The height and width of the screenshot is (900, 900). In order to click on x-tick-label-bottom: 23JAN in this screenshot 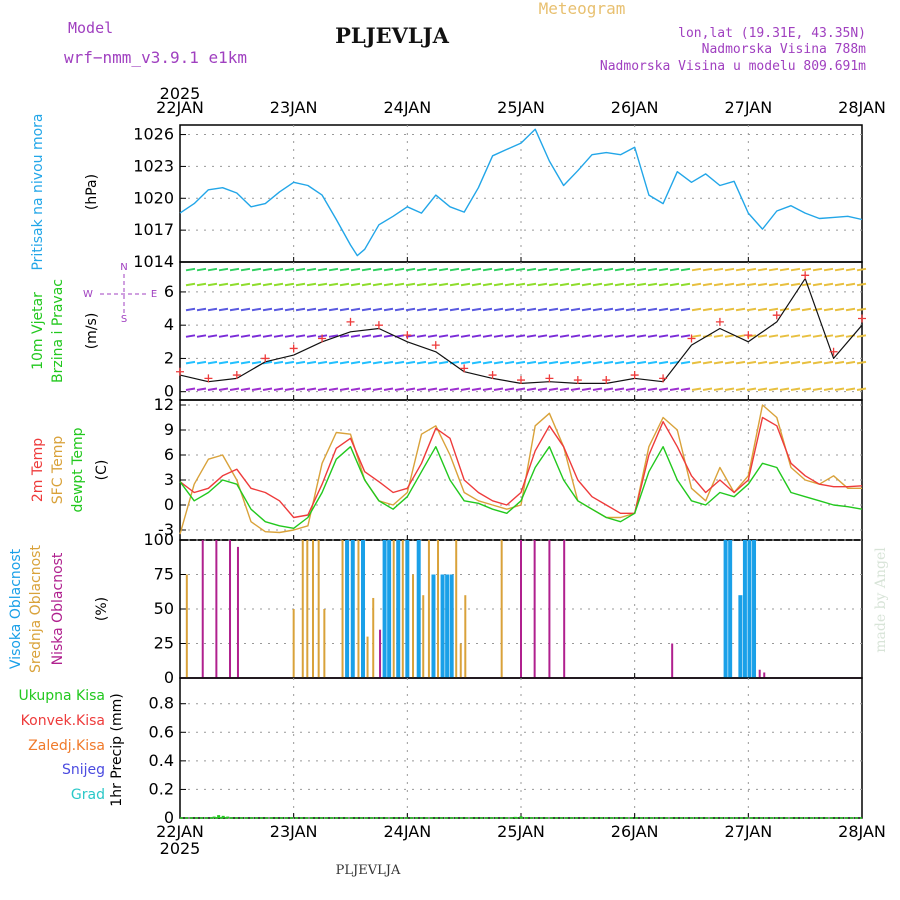, I will do `click(294, 831)`.